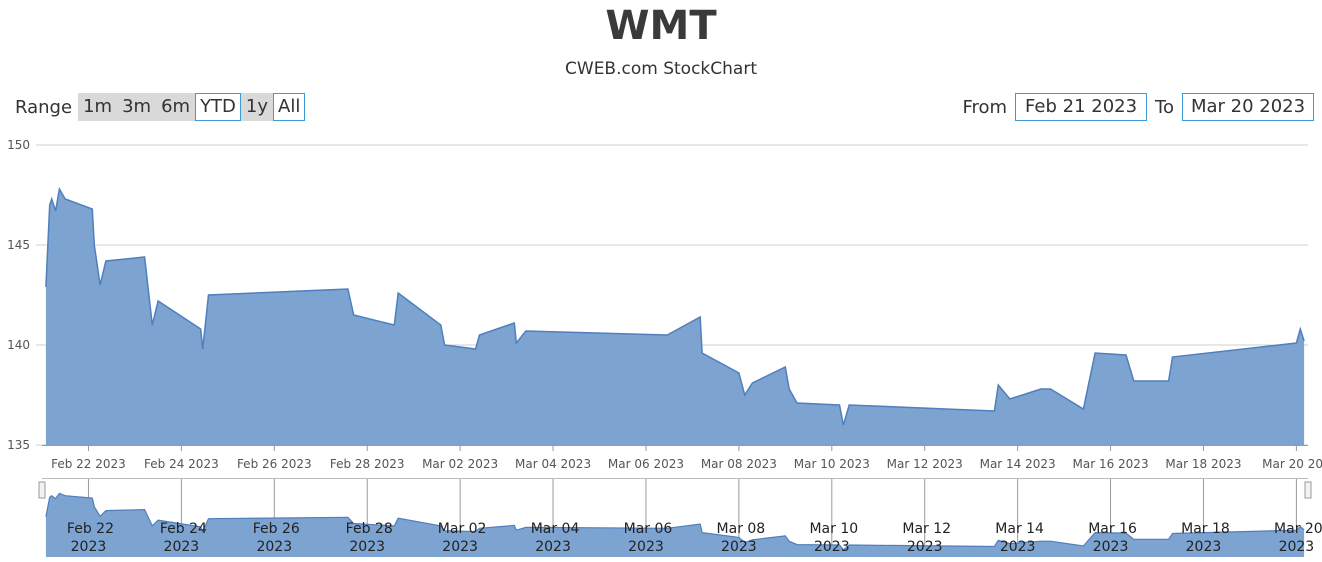 This screenshot has width=1322, height=562. I want to click on x-tick-label: Mar 14 2023, so click(1018, 464).